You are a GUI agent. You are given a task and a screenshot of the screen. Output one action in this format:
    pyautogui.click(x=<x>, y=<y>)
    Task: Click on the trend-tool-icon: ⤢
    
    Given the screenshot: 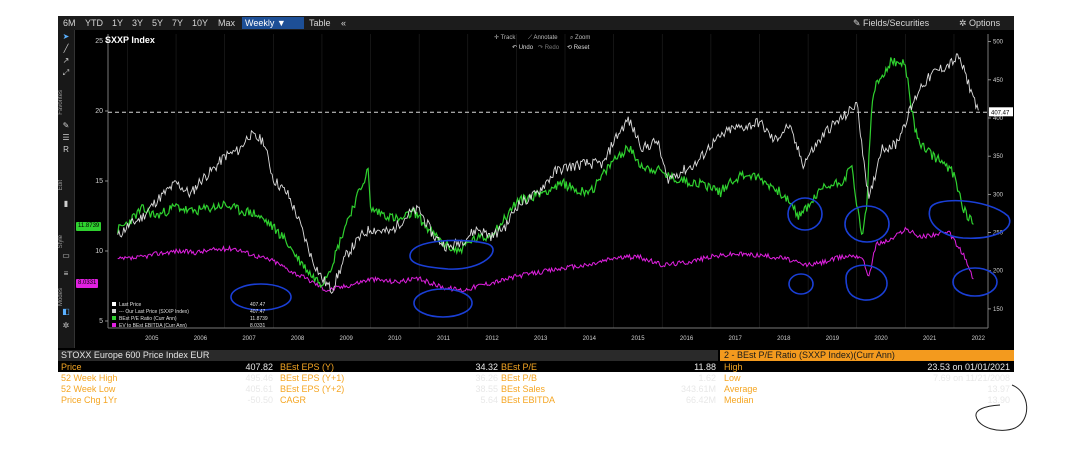 What is the action you would take?
    pyautogui.click(x=66, y=72)
    